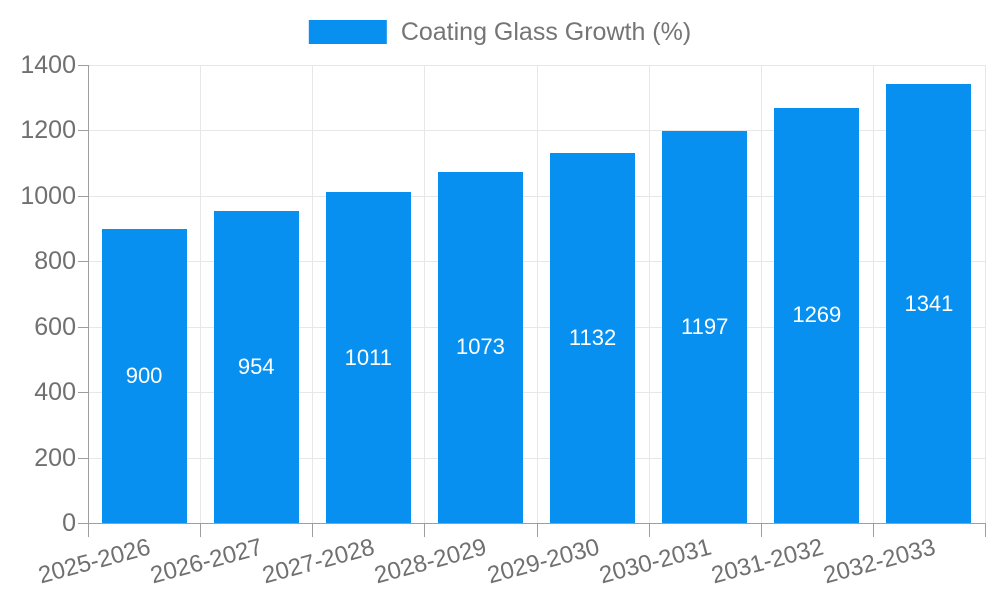 The image size is (1000, 600). What do you see at coordinates (55, 326) in the screenshot?
I see `y-tick-label: 600` at bounding box center [55, 326].